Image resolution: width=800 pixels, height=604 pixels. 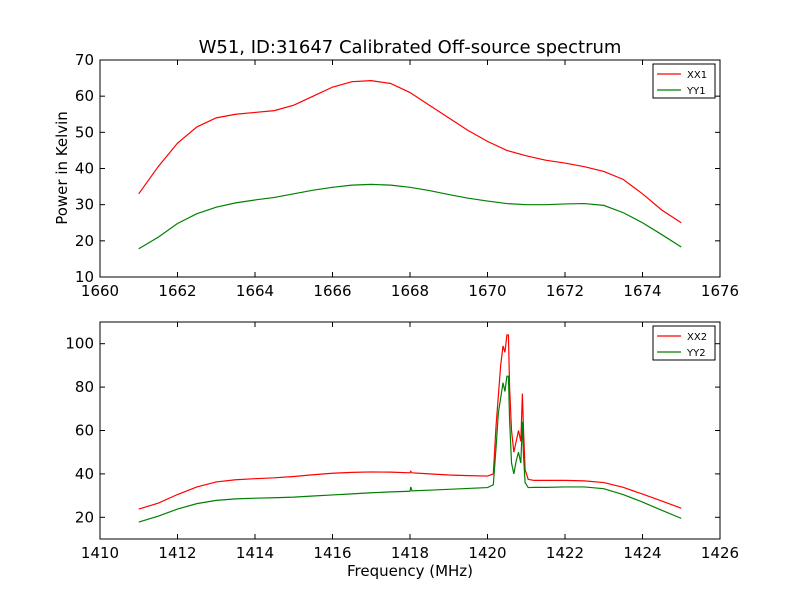 I want to click on y-tick-label: 80, so click(x=84, y=387).